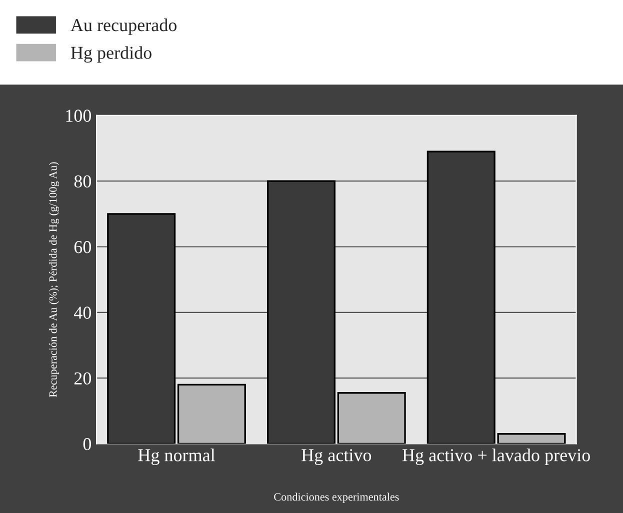  What do you see at coordinates (87, 444) in the screenshot?
I see `y-tick-label: 0` at bounding box center [87, 444].